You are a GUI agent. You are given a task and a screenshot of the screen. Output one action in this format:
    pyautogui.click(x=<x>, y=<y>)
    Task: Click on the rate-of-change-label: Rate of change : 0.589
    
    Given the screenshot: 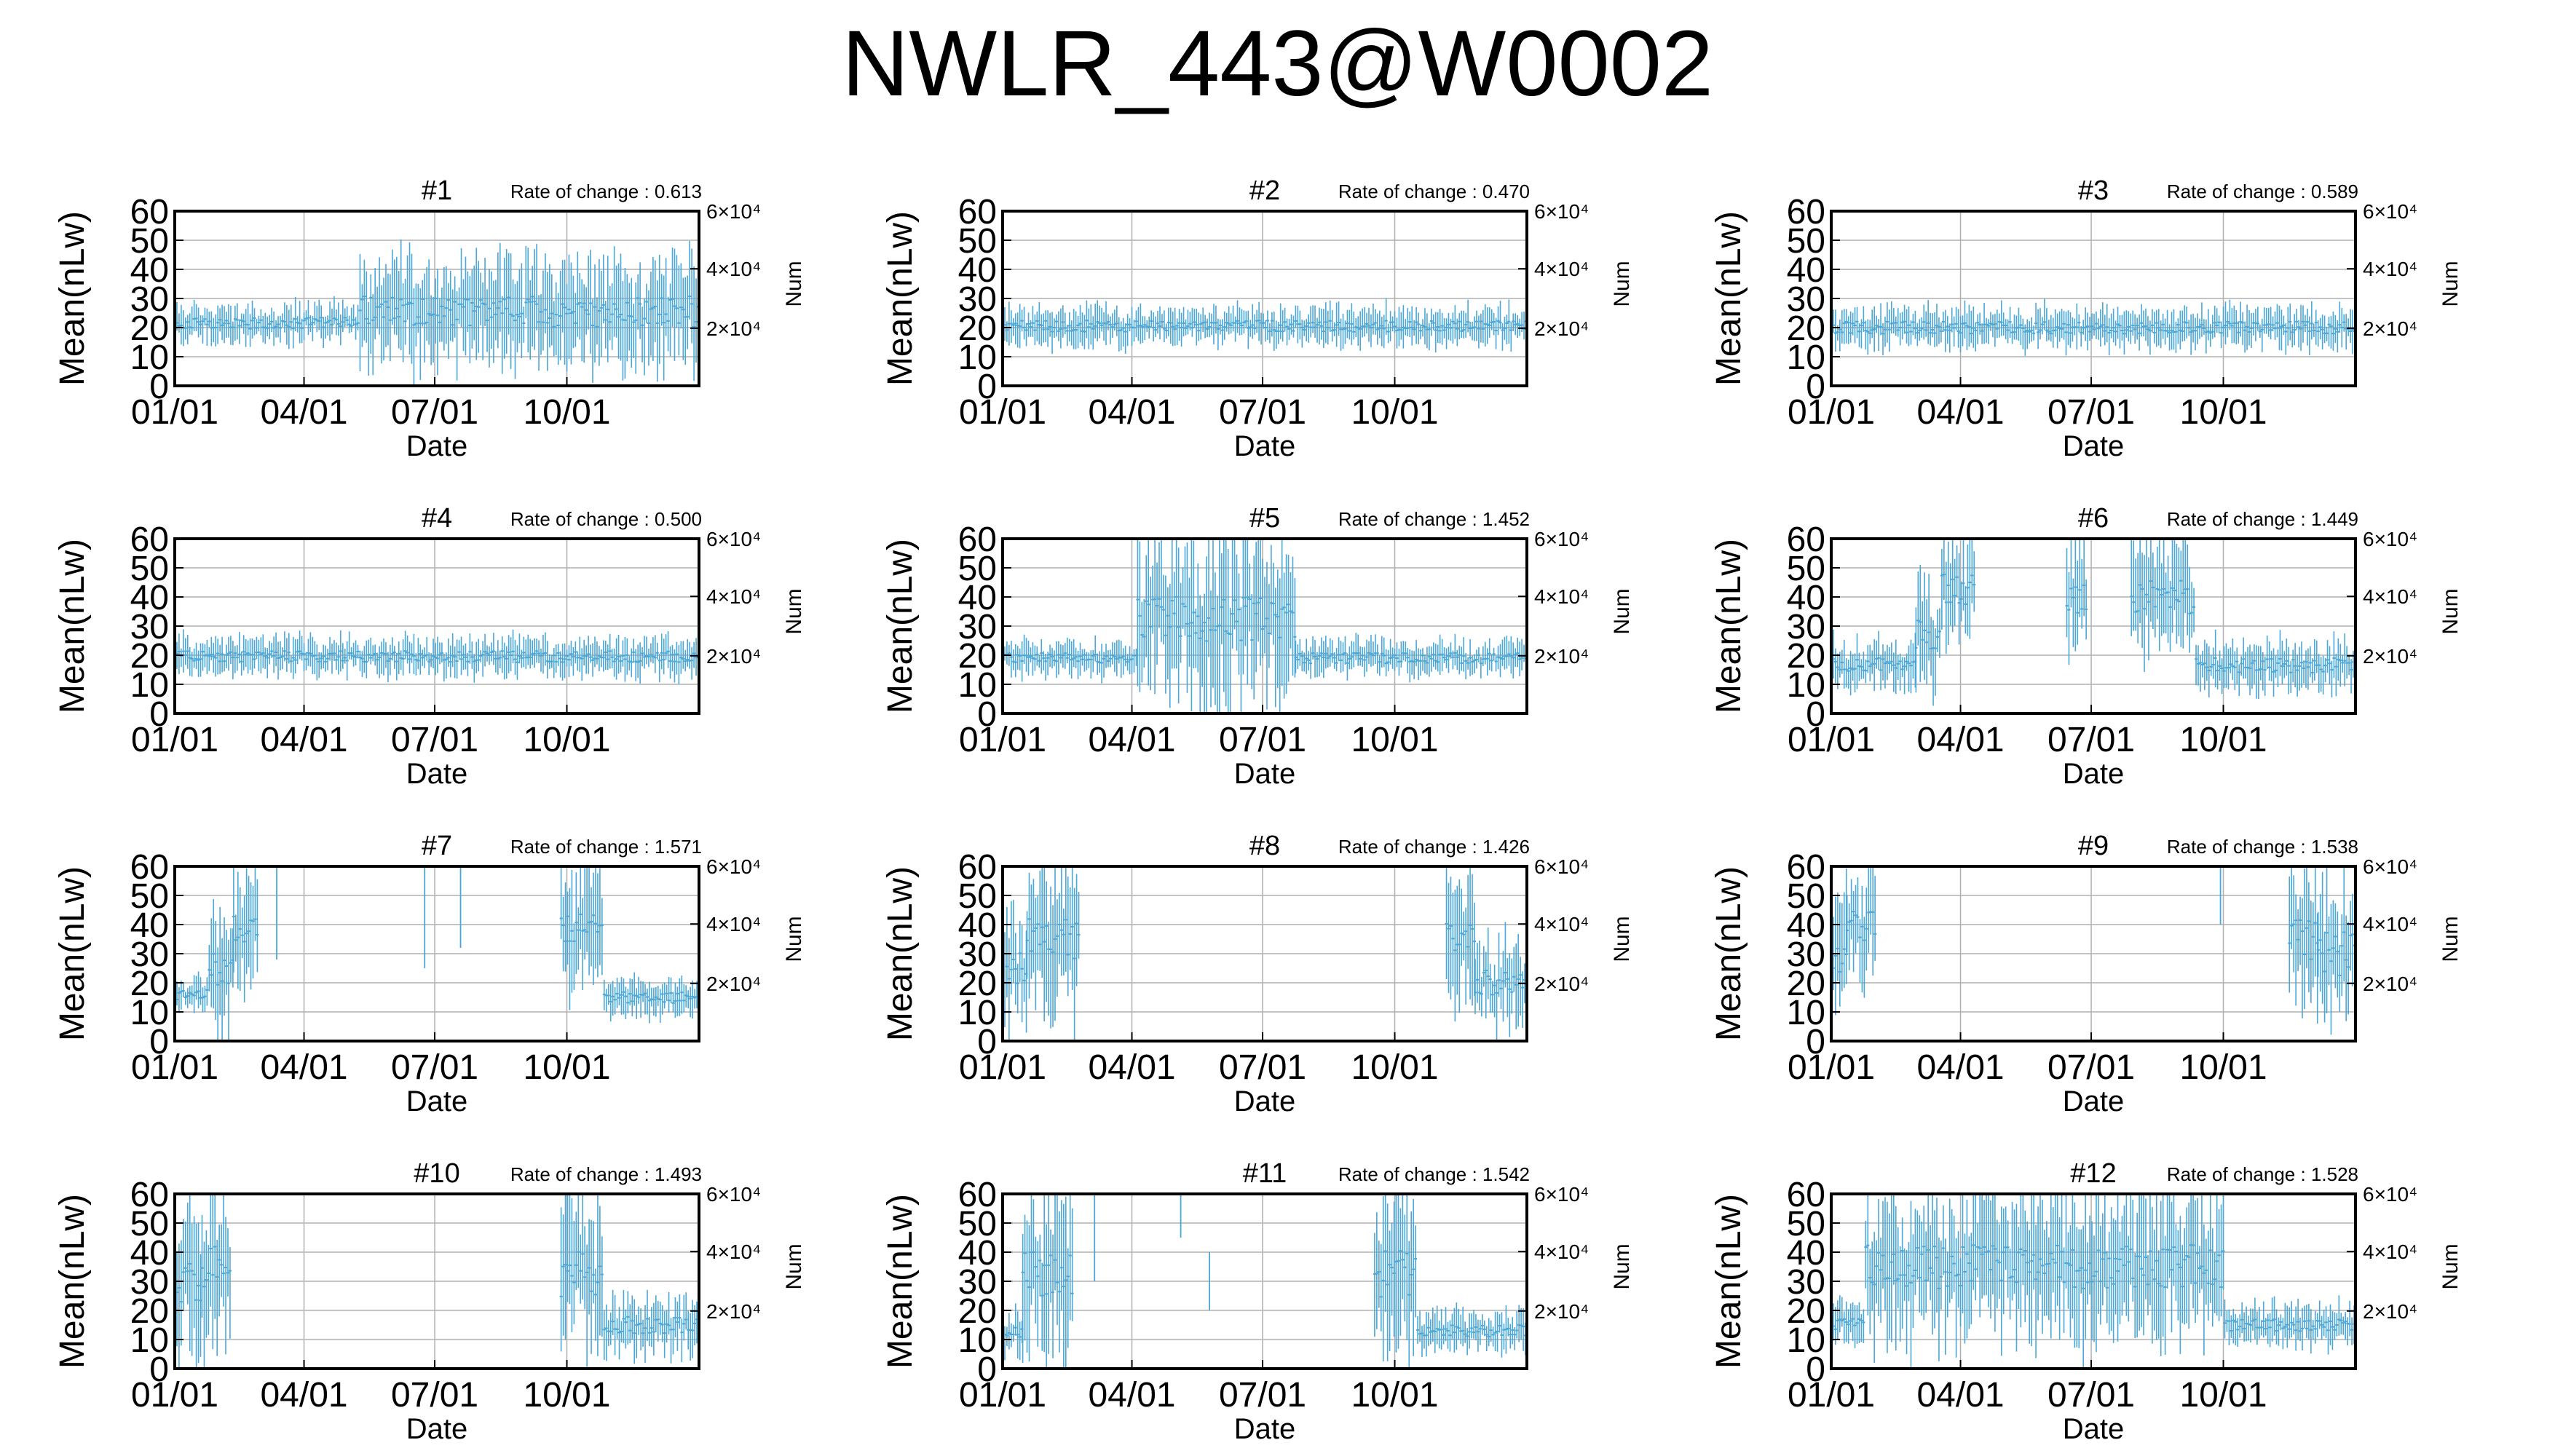 What is the action you would take?
    pyautogui.click(x=2262, y=191)
    